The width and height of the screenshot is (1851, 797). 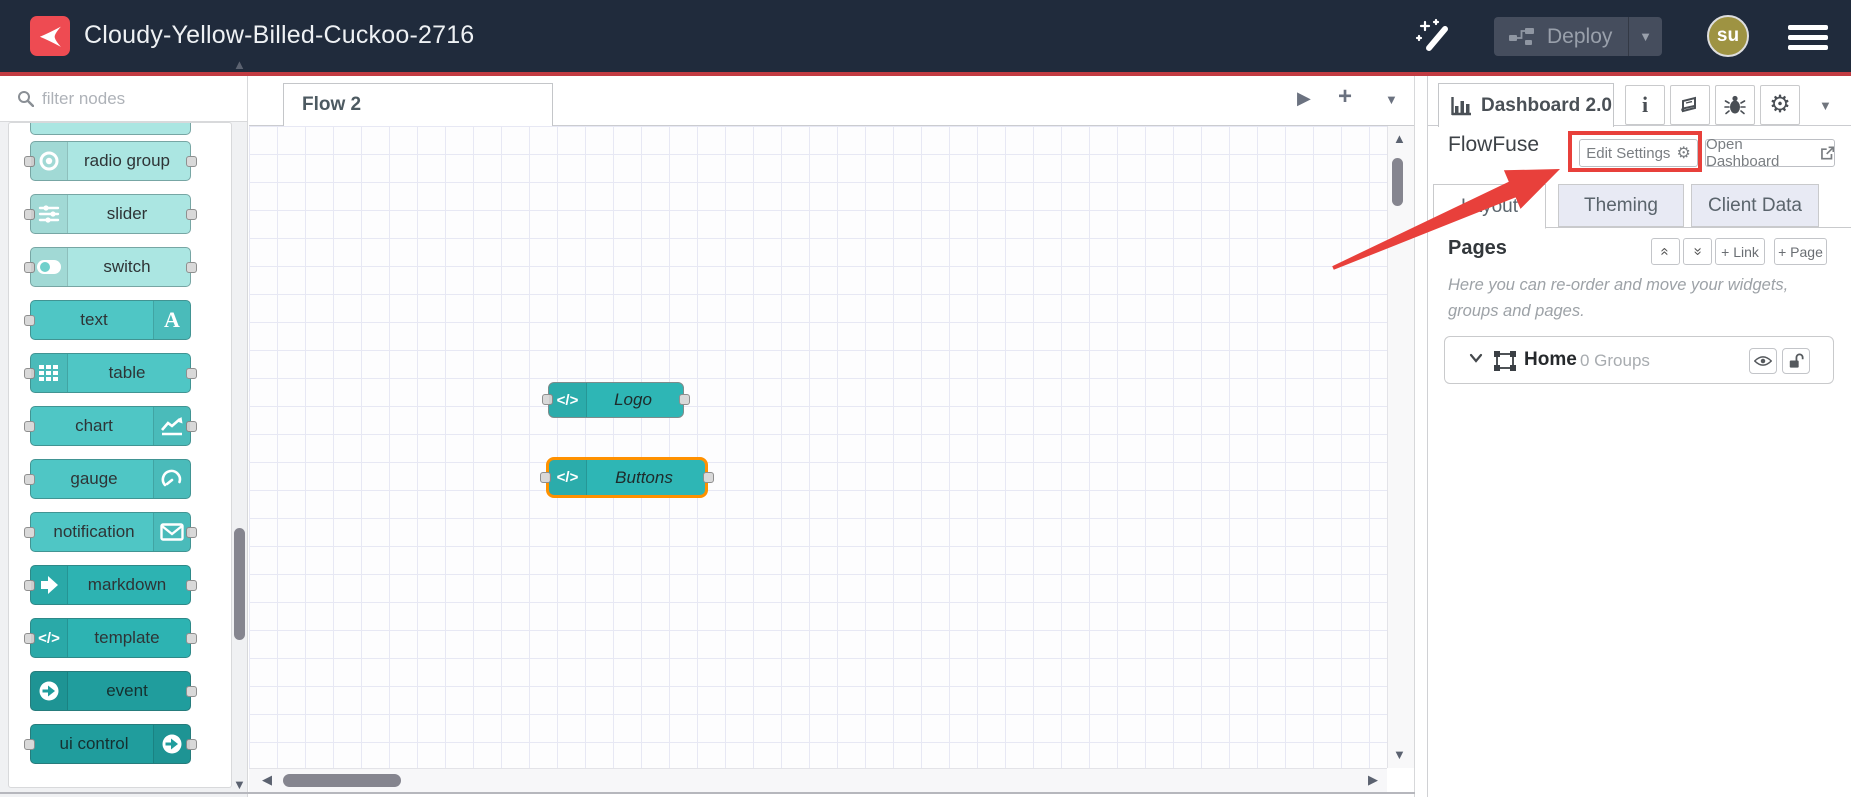 What do you see at coordinates (1494, 144) in the screenshot?
I see `brand-label: FlowFuse` at bounding box center [1494, 144].